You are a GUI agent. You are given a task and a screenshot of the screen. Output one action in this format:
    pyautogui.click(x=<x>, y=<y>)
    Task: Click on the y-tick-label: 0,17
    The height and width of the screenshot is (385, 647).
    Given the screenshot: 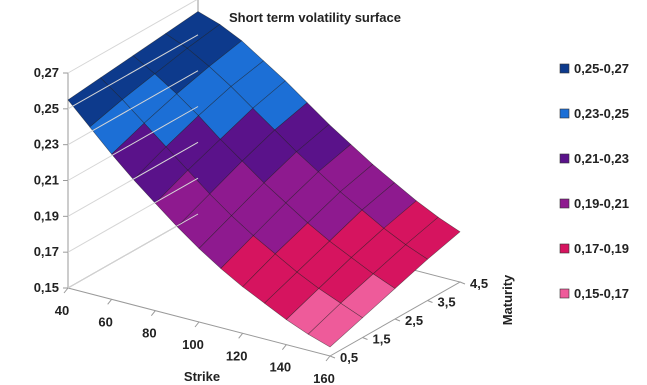 What is the action you would take?
    pyautogui.click(x=46, y=251)
    